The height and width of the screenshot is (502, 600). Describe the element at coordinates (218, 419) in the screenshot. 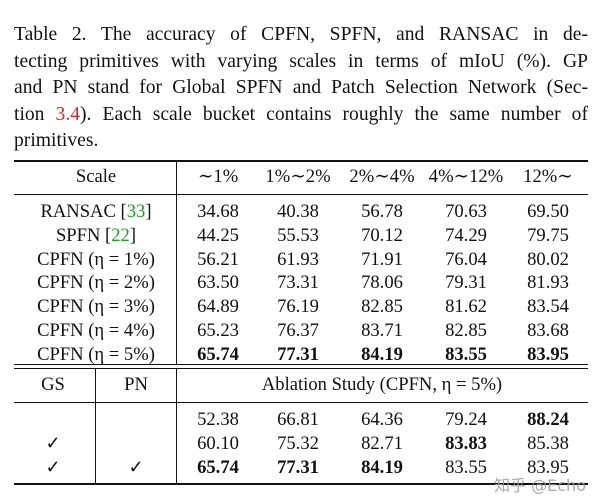

I see `table-cell: 52.38` at that location.